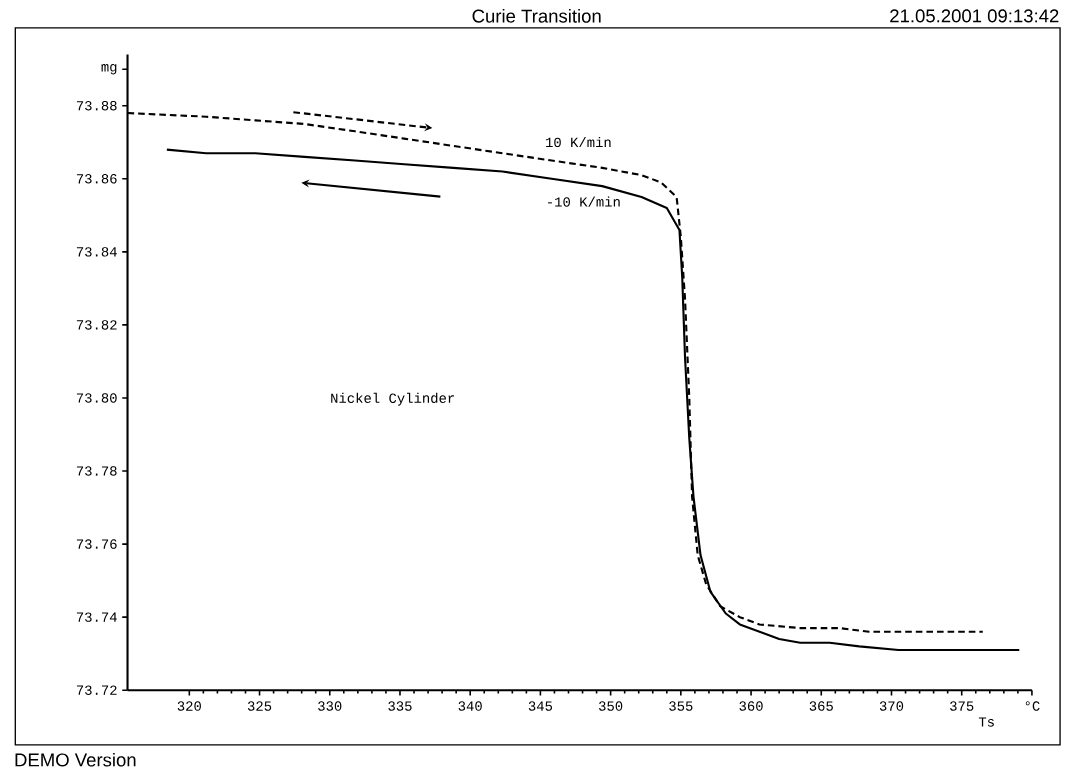 Image resolution: width=1068 pixels, height=775 pixels. I want to click on annotation: Nickel Cylinder, so click(392, 399).